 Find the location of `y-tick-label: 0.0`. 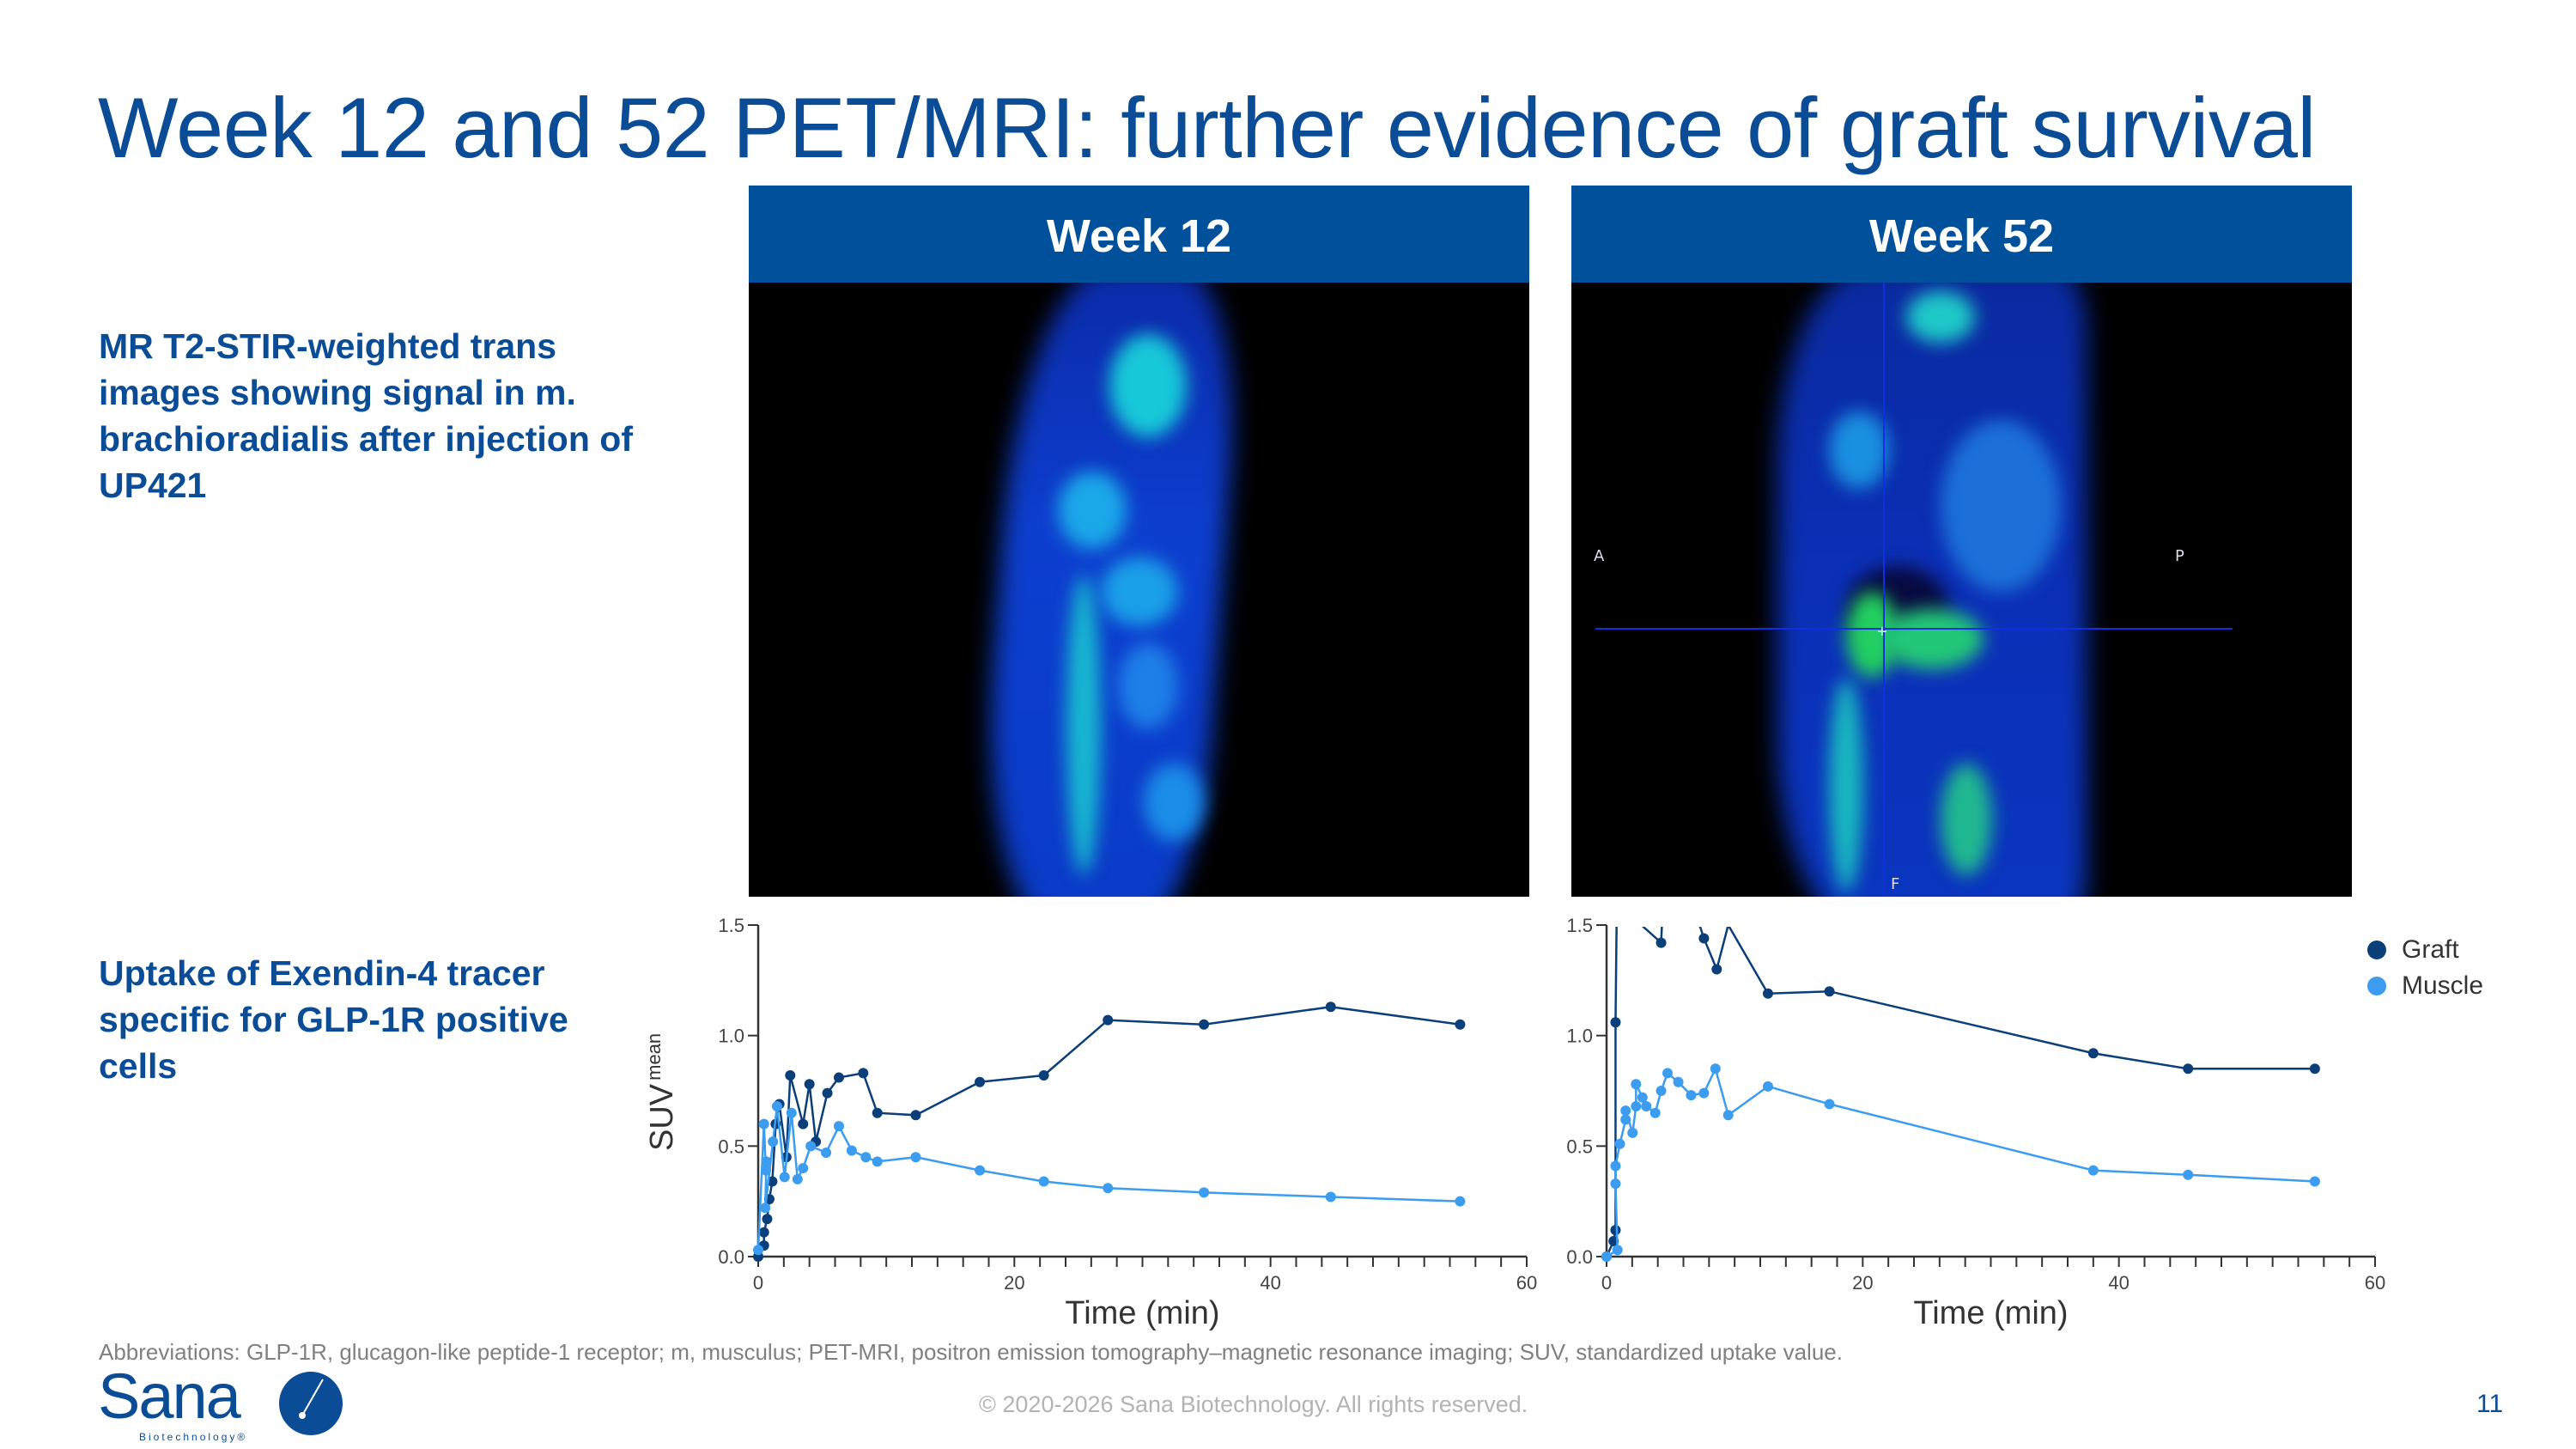

y-tick-label: 0.0 is located at coordinates (731, 1257).